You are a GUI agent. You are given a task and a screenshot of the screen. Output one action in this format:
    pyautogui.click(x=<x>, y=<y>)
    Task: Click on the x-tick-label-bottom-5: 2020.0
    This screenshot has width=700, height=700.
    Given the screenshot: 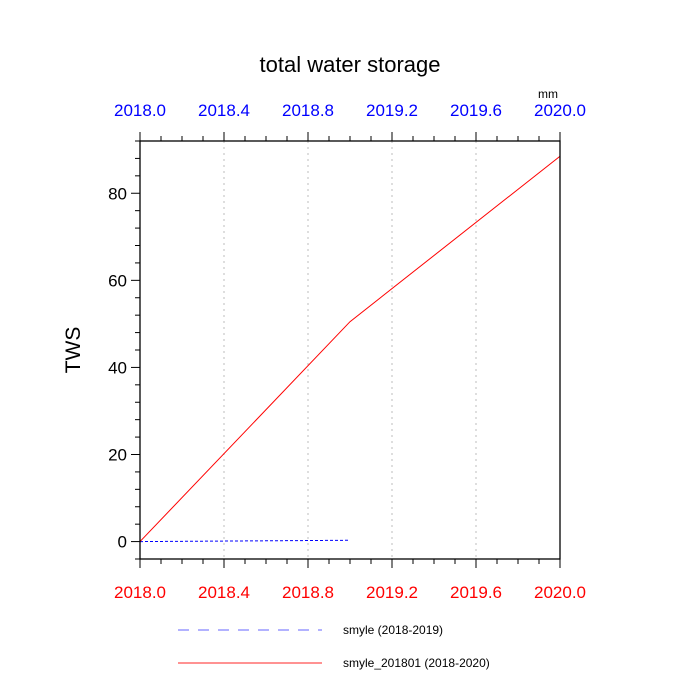 What is the action you would take?
    pyautogui.click(x=560, y=592)
    